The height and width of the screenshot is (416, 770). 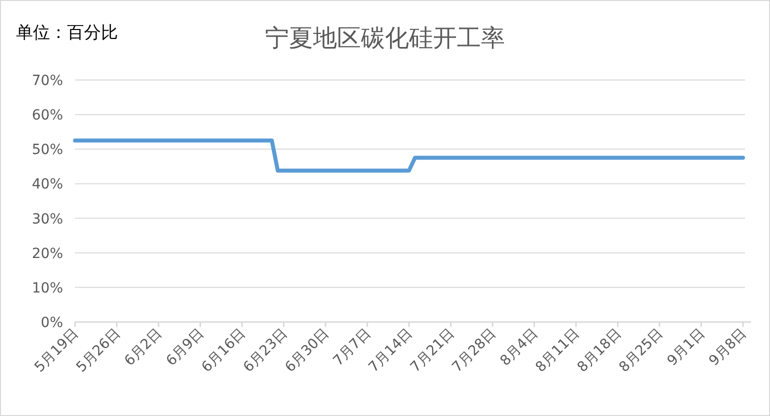 I want to click on y-tick-label: 70%, so click(x=47, y=81).